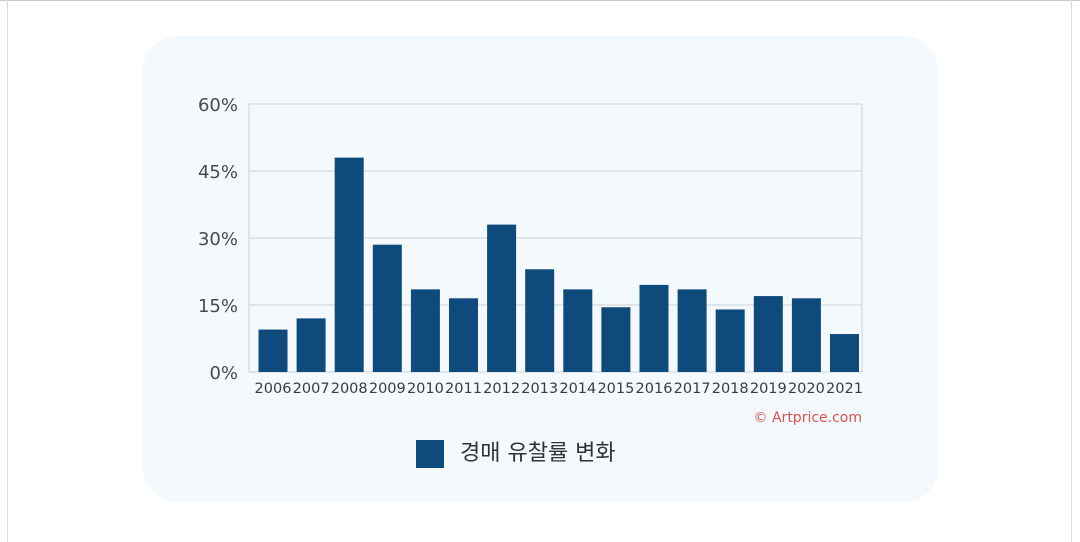  Describe the element at coordinates (425, 330) in the screenshot. I see `bar-2010` at that location.